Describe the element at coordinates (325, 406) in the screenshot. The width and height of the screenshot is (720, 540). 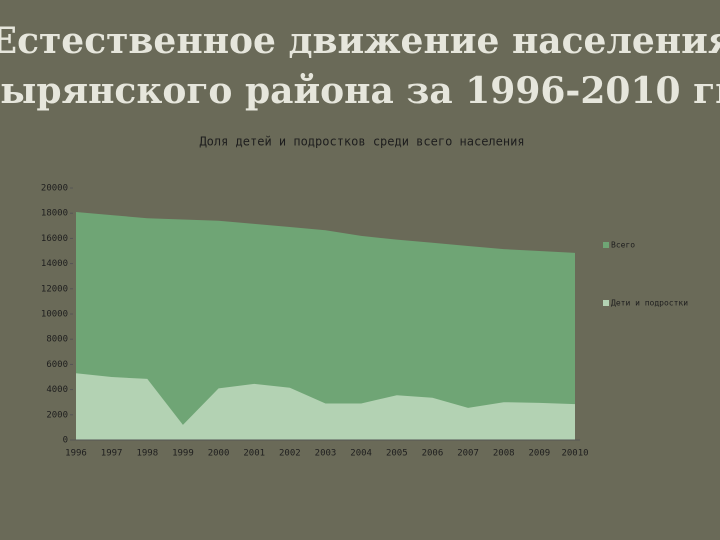
I see `area` at that location.